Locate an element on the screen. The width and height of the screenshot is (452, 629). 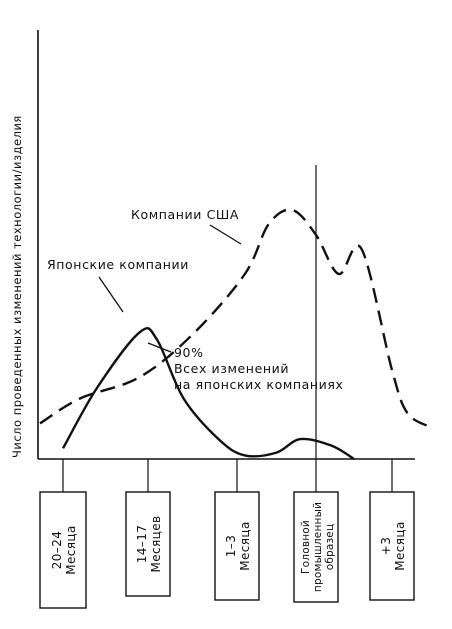
stage-label-5: +3Месяца is located at coordinates (393, 545).